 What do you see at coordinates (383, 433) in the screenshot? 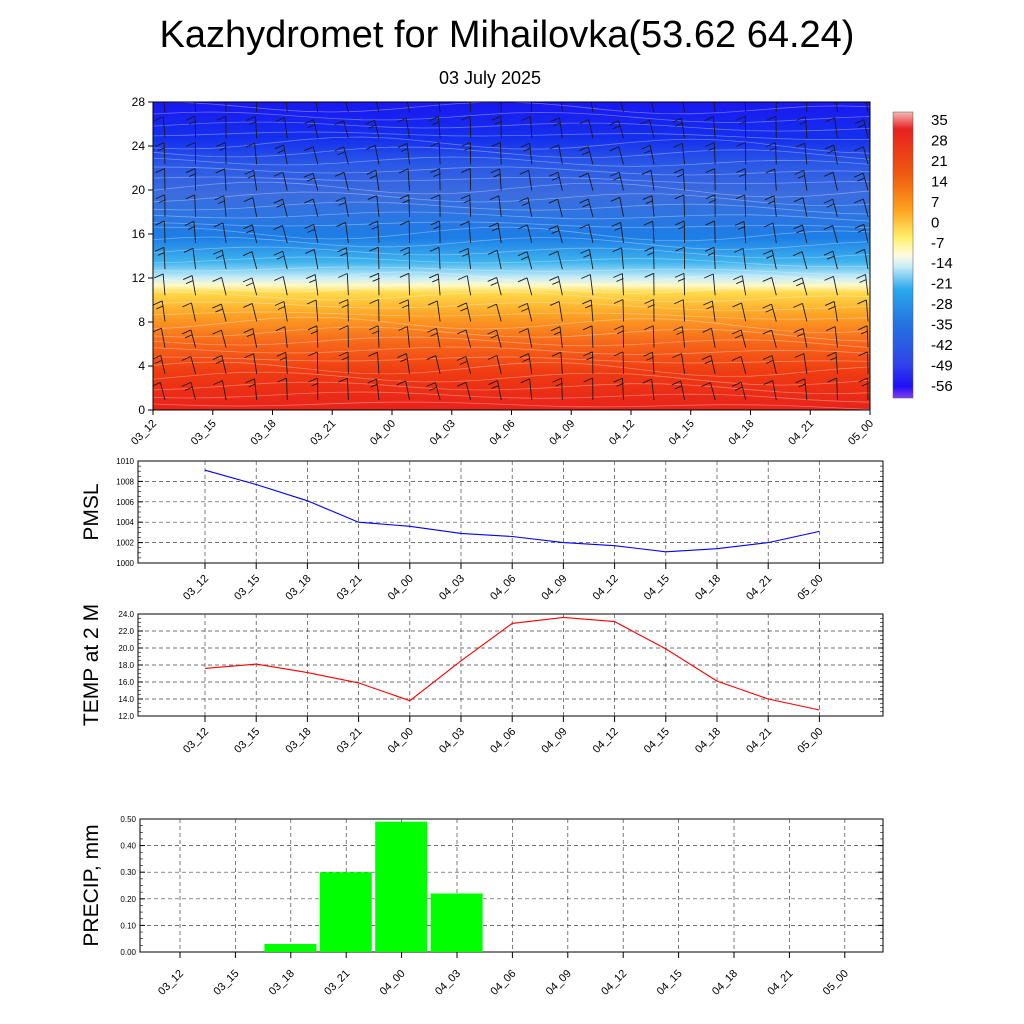
I see `heatmap-x-tick-label: 04_00` at bounding box center [383, 433].